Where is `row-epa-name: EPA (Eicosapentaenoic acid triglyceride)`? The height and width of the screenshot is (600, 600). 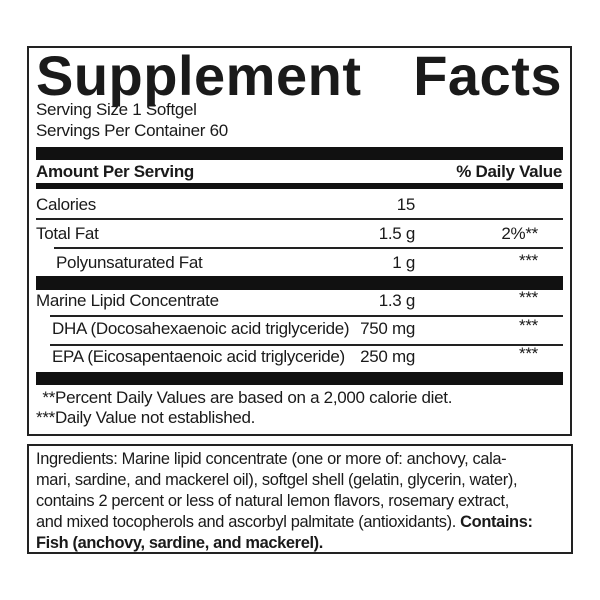 row-epa-name: EPA (Eicosapentaenoic acid triglyceride) is located at coordinates (198, 356).